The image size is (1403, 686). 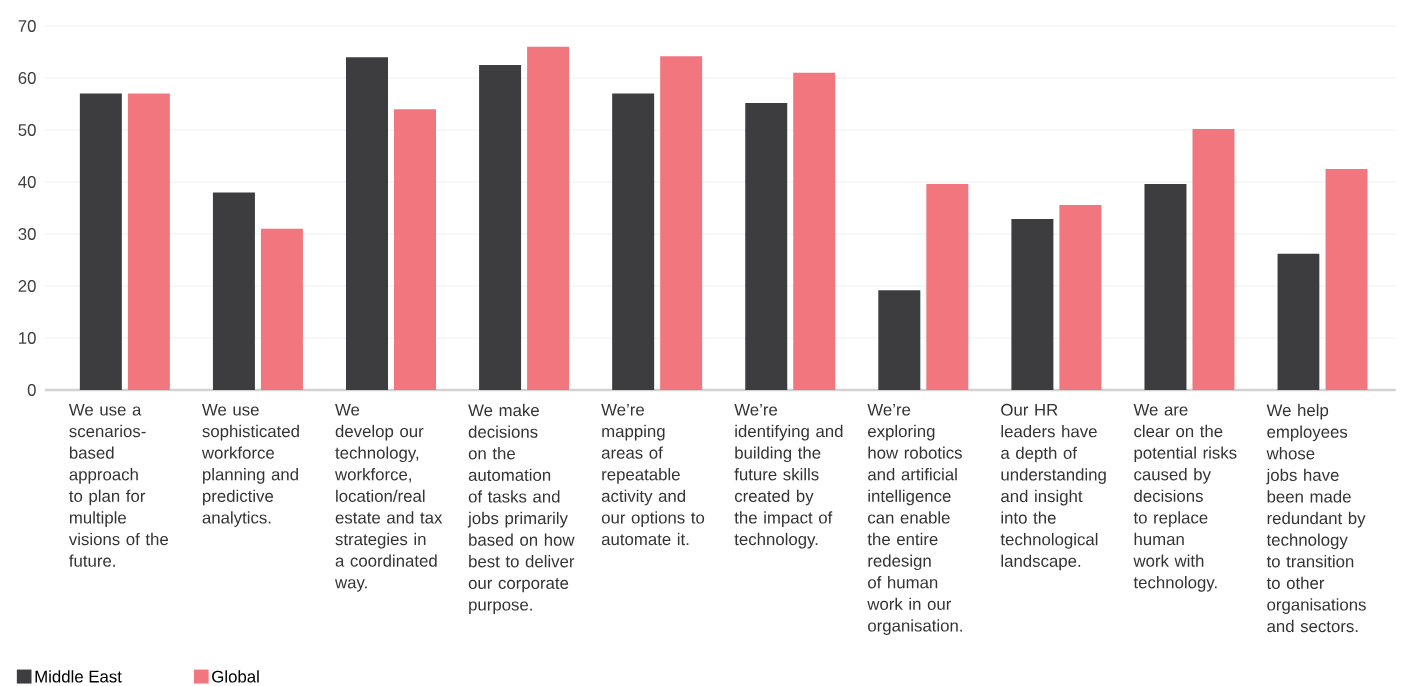 I want to click on legend-label: Global, so click(x=235, y=676).